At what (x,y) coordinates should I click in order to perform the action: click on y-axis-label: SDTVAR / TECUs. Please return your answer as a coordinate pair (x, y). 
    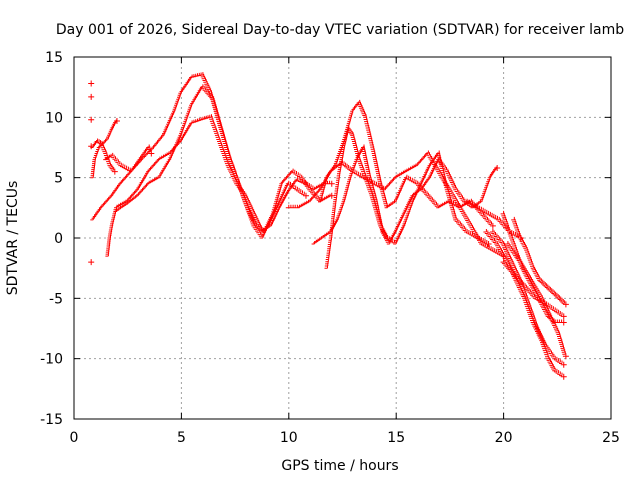
    Looking at the image, I should click on (13, 238).